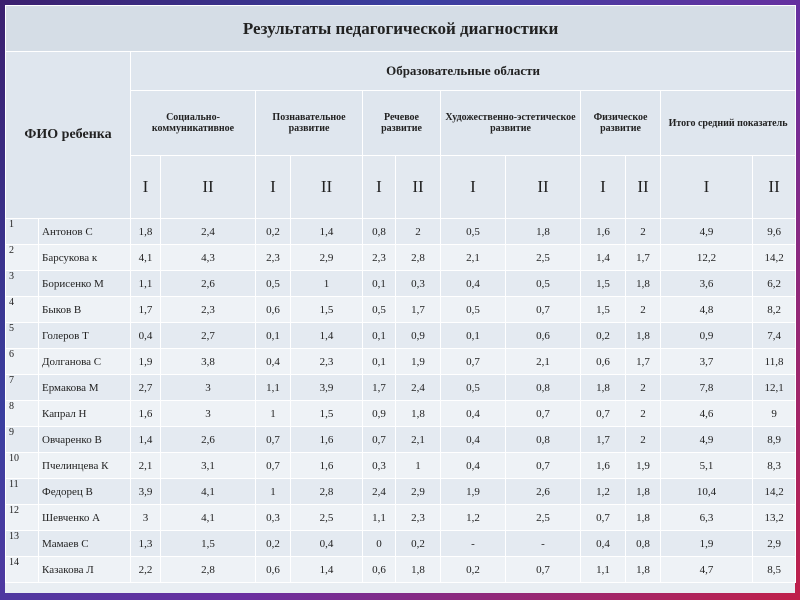  What do you see at coordinates (22, 413) in the screenshot?
I see `row-number: 8` at bounding box center [22, 413].